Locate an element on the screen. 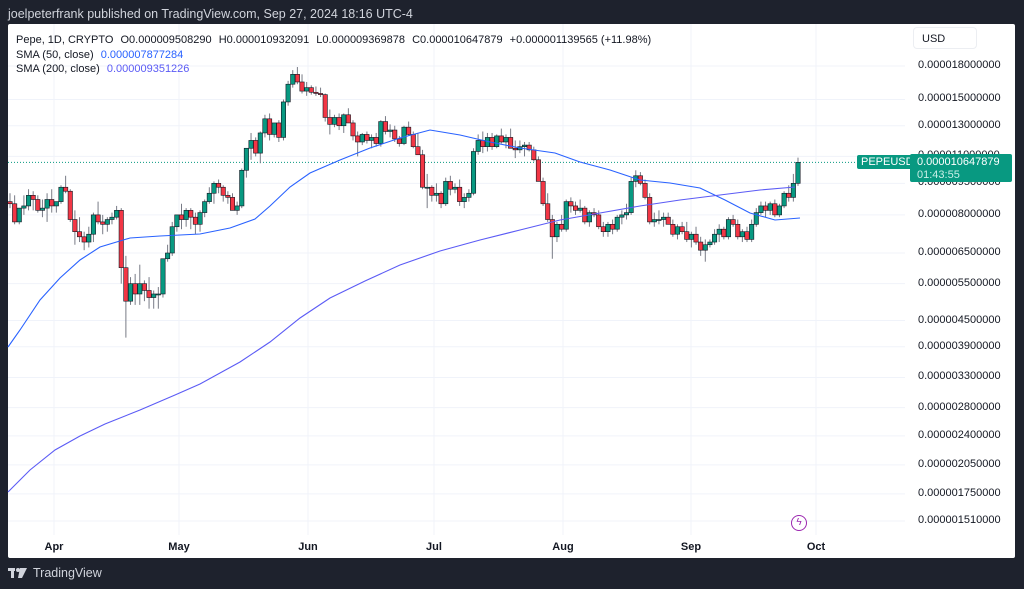 This screenshot has width=1024, height=589. time-axis-label: May is located at coordinates (179, 547).